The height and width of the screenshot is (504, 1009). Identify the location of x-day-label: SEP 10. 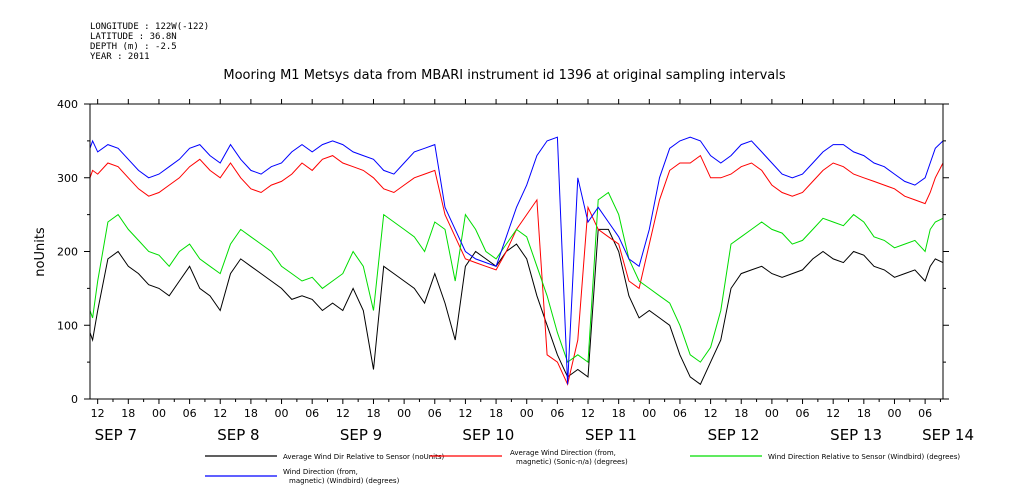
(488, 435).